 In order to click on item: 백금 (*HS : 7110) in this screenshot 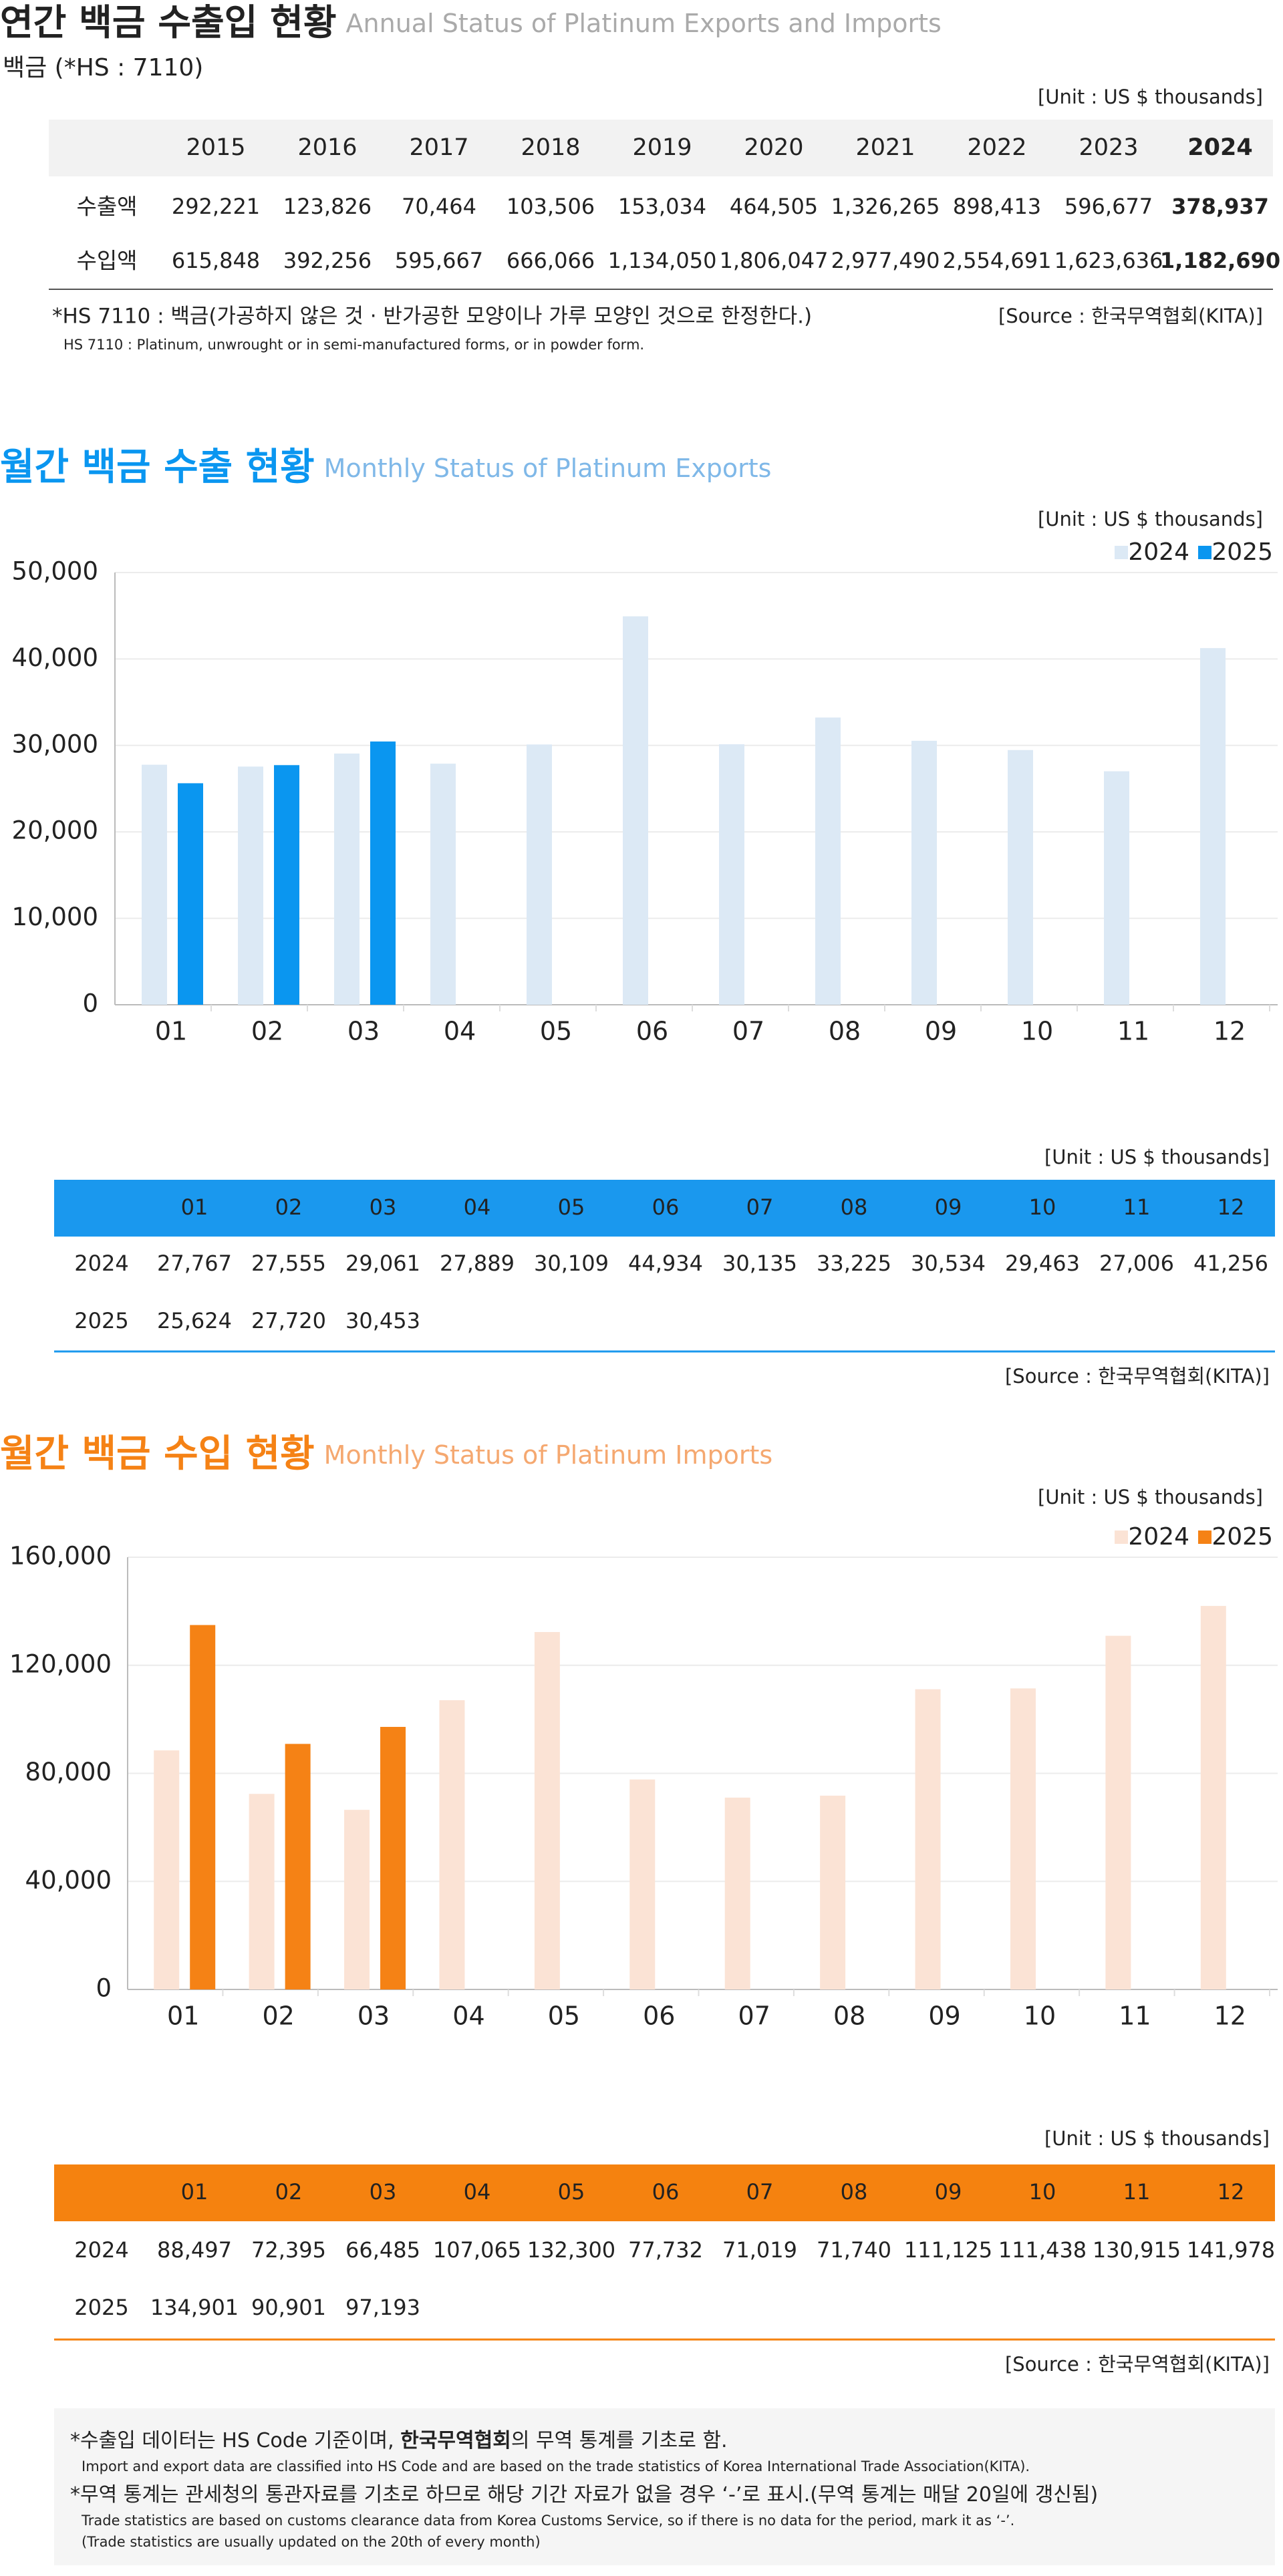, I will do `click(103, 68)`.